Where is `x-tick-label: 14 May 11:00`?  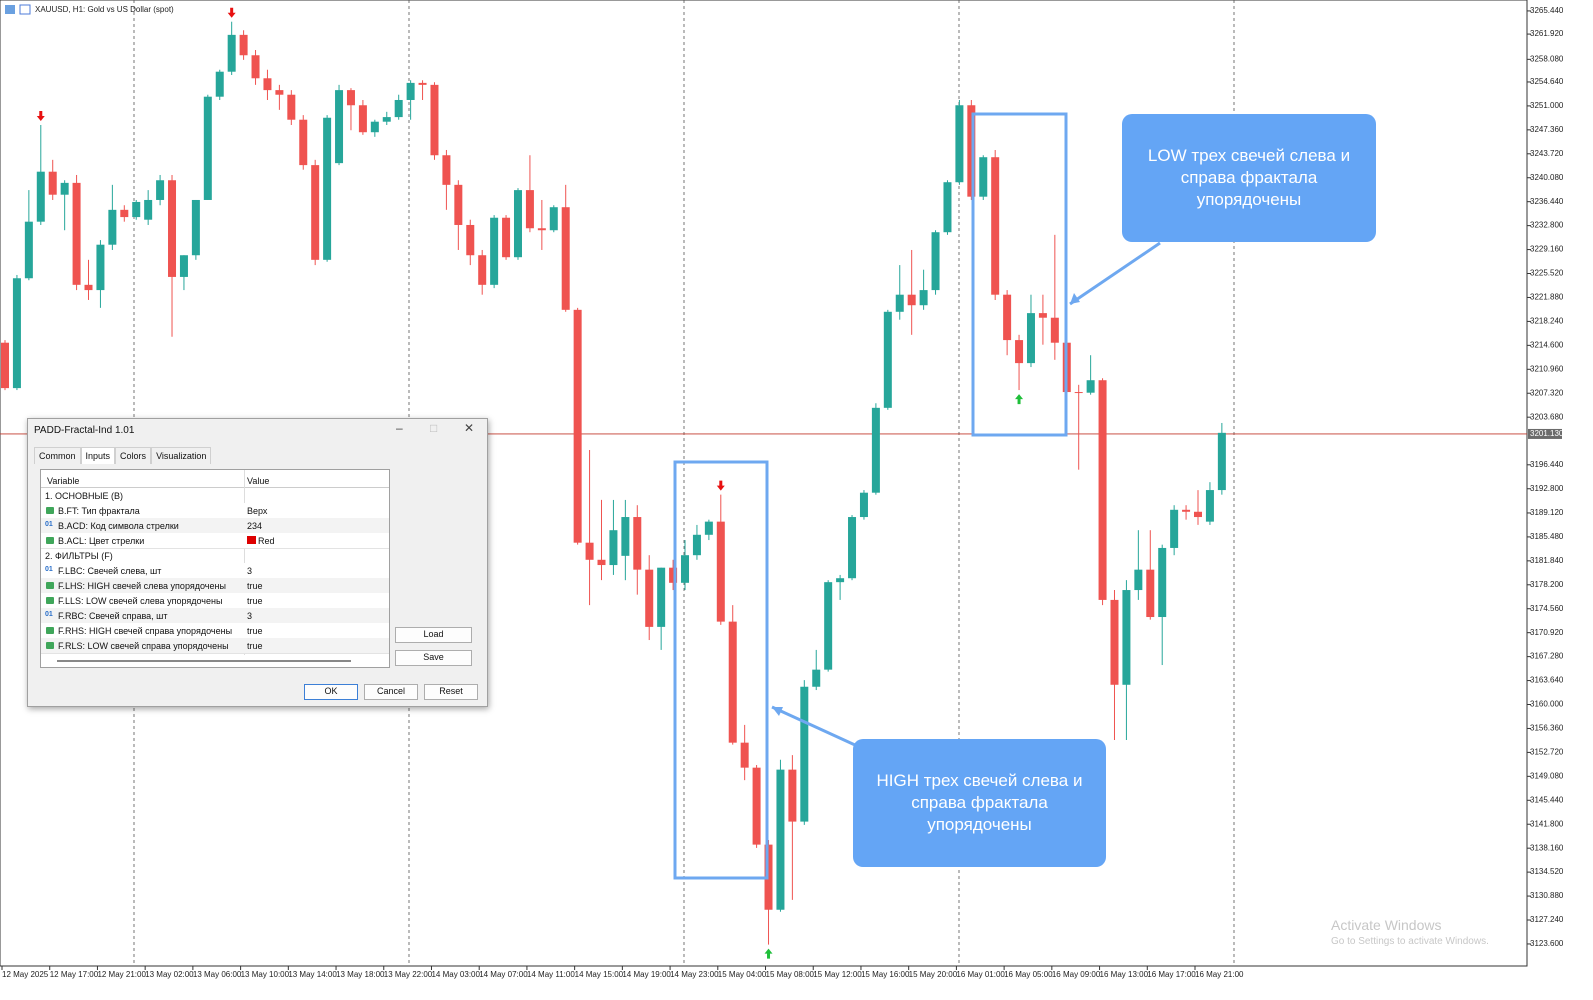
x-tick-label: 14 May 11:00 is located at coordinates (551, 974).